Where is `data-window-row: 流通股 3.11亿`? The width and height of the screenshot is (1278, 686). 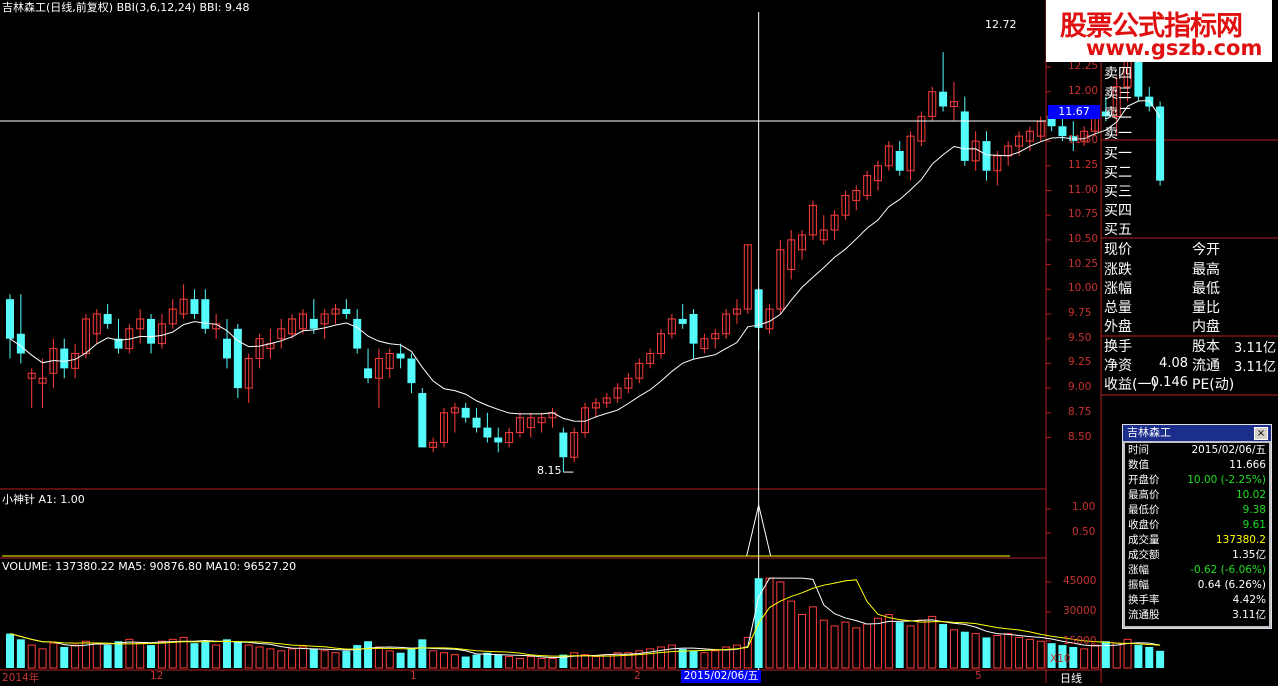 data-window-row: 流通股 3.11亿 is located at coordinates (1197, 615).